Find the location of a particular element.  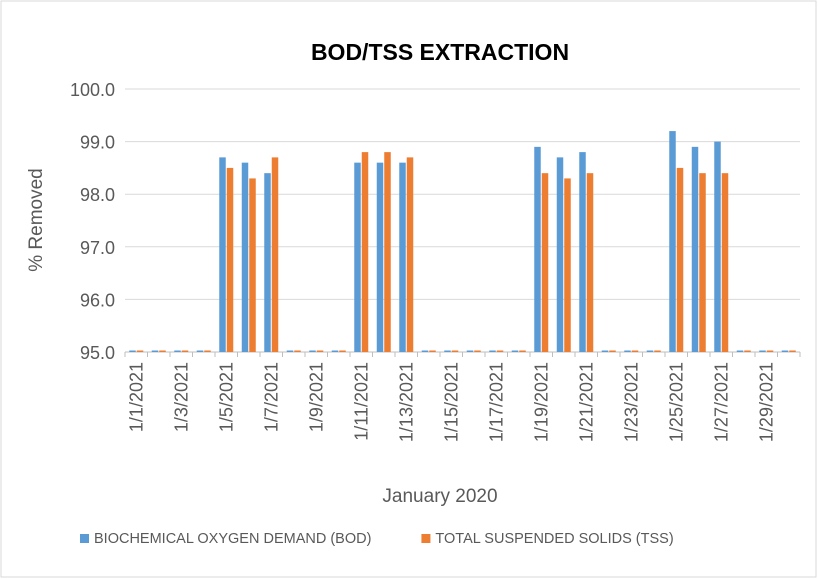

y-tick-label: 98.0 is located at coordinates (97, 195).